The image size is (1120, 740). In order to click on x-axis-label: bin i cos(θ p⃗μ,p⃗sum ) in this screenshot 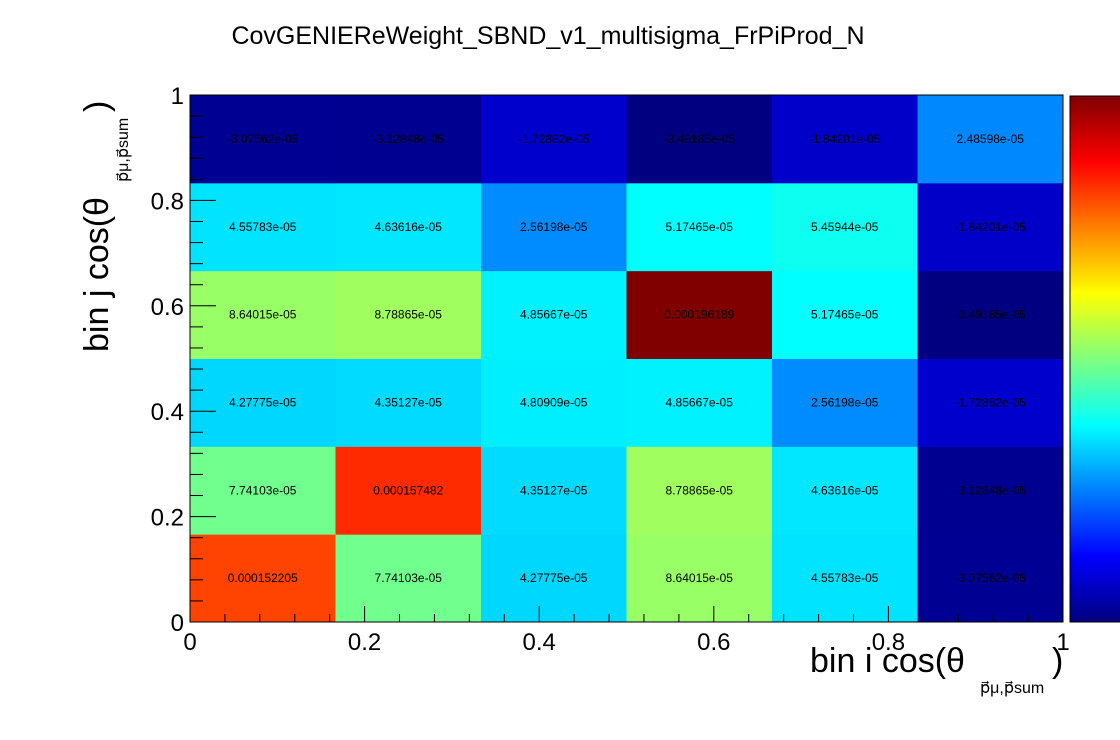, I will do `click(936, 669)`.